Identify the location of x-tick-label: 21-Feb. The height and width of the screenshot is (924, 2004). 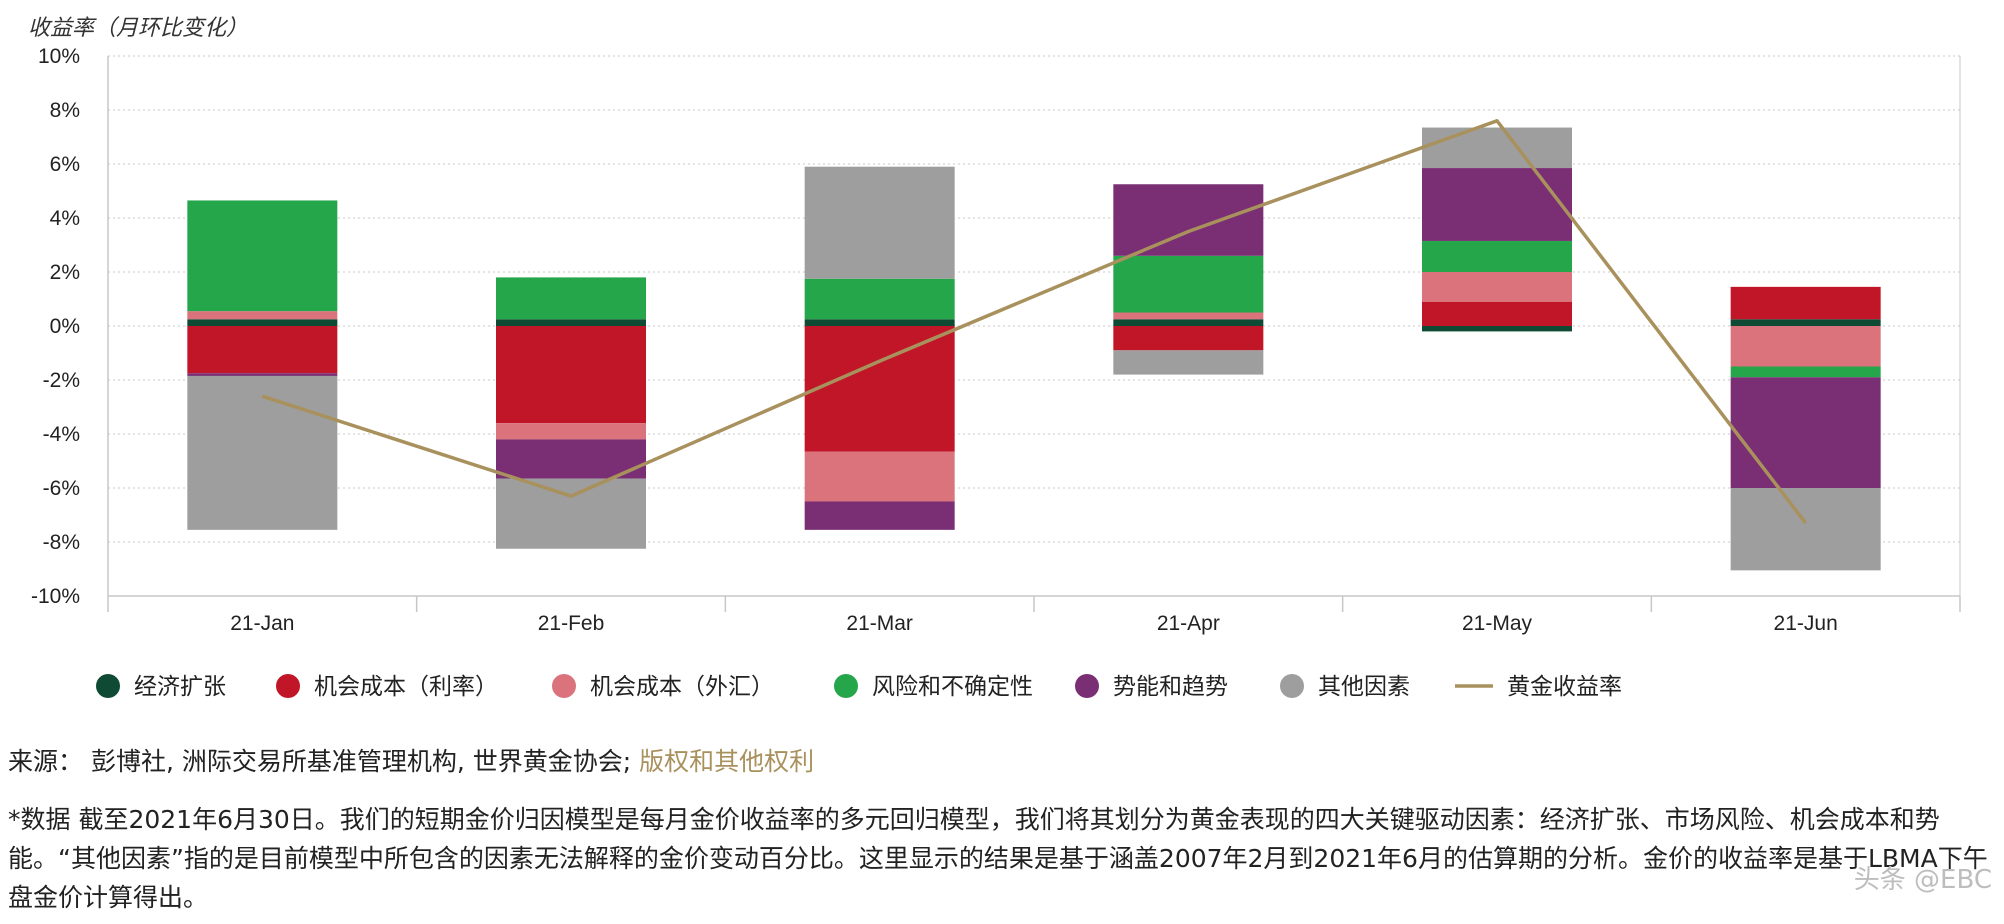
(571, 623).